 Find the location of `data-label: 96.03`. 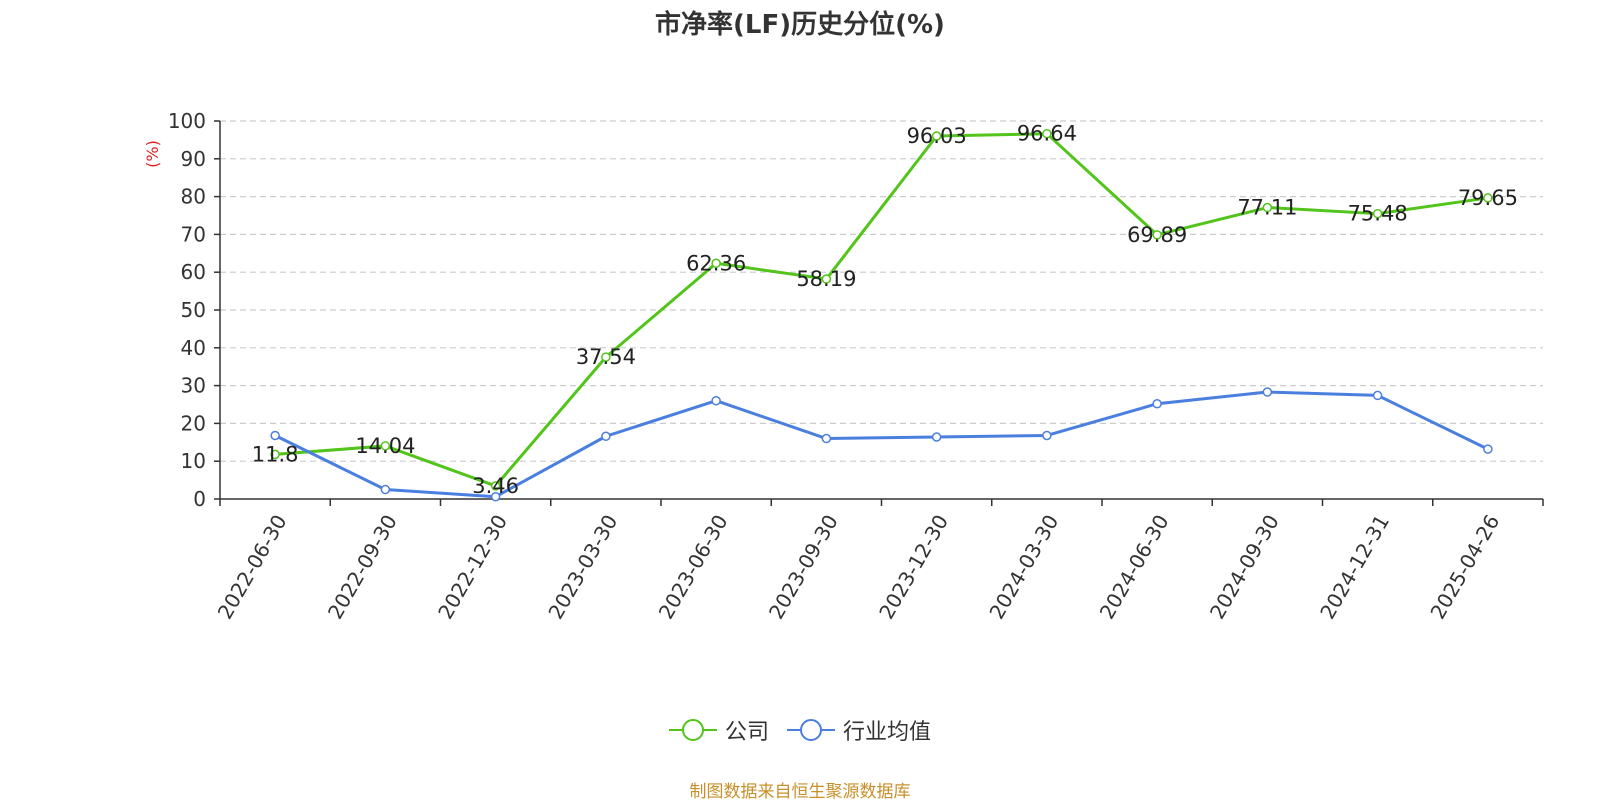

data-label: 96.03 is located at coordinates (937, 136).